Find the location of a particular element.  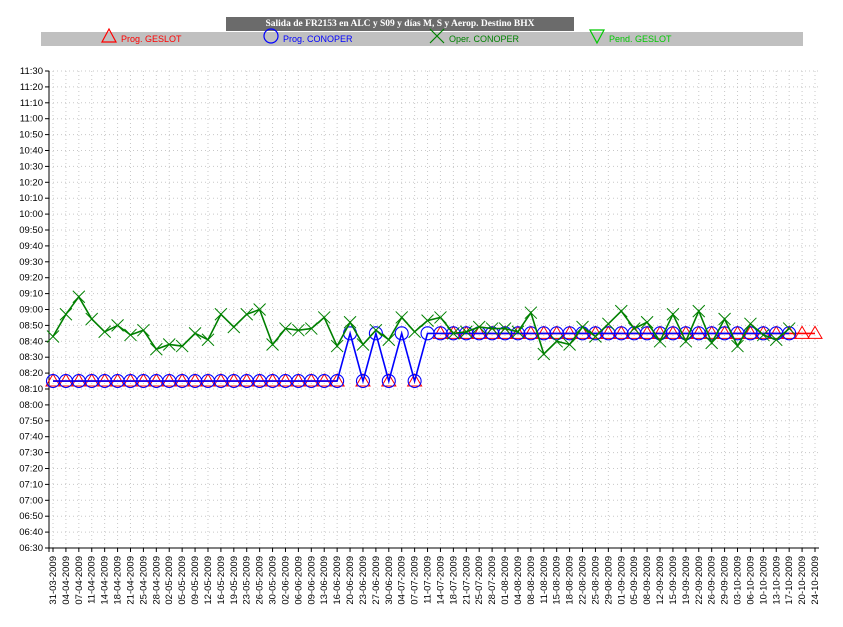

x-tick-label: 30-06-2009 is located at coordinates (389, 580).